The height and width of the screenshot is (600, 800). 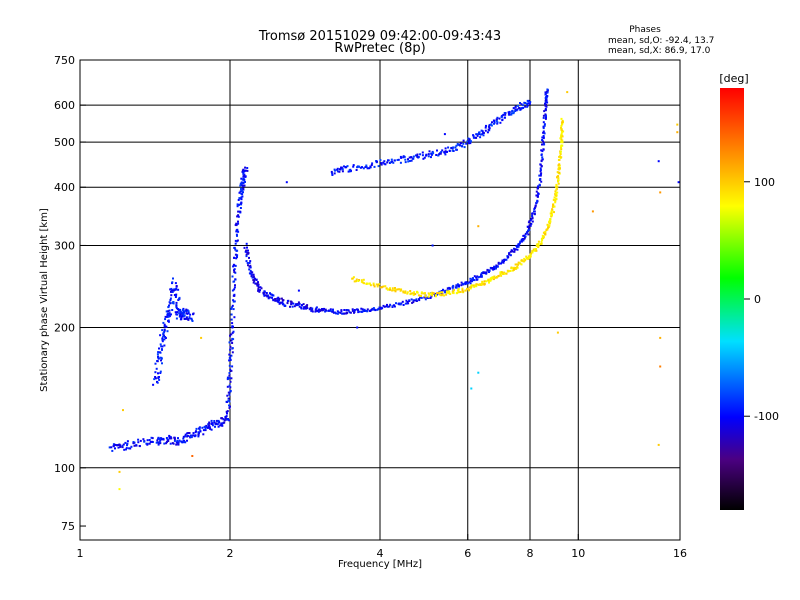 What do you see at coordinates (680, 553) in the screenshot?
I see `x-tick-label: 16` at bounding box center [680, 553].